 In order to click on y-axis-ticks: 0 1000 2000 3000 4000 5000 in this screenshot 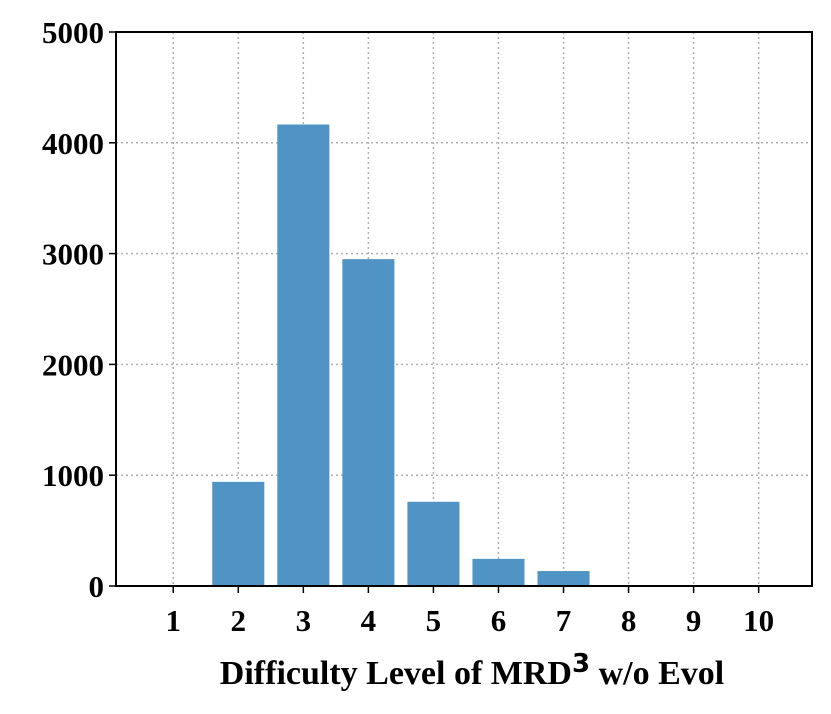, I will do `click(79, 309)`.